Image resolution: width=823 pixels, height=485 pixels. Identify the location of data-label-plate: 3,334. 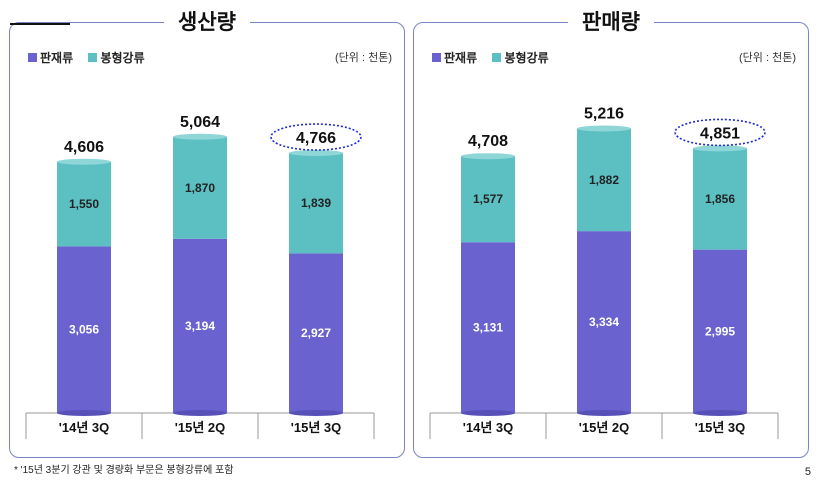
(604, 322).